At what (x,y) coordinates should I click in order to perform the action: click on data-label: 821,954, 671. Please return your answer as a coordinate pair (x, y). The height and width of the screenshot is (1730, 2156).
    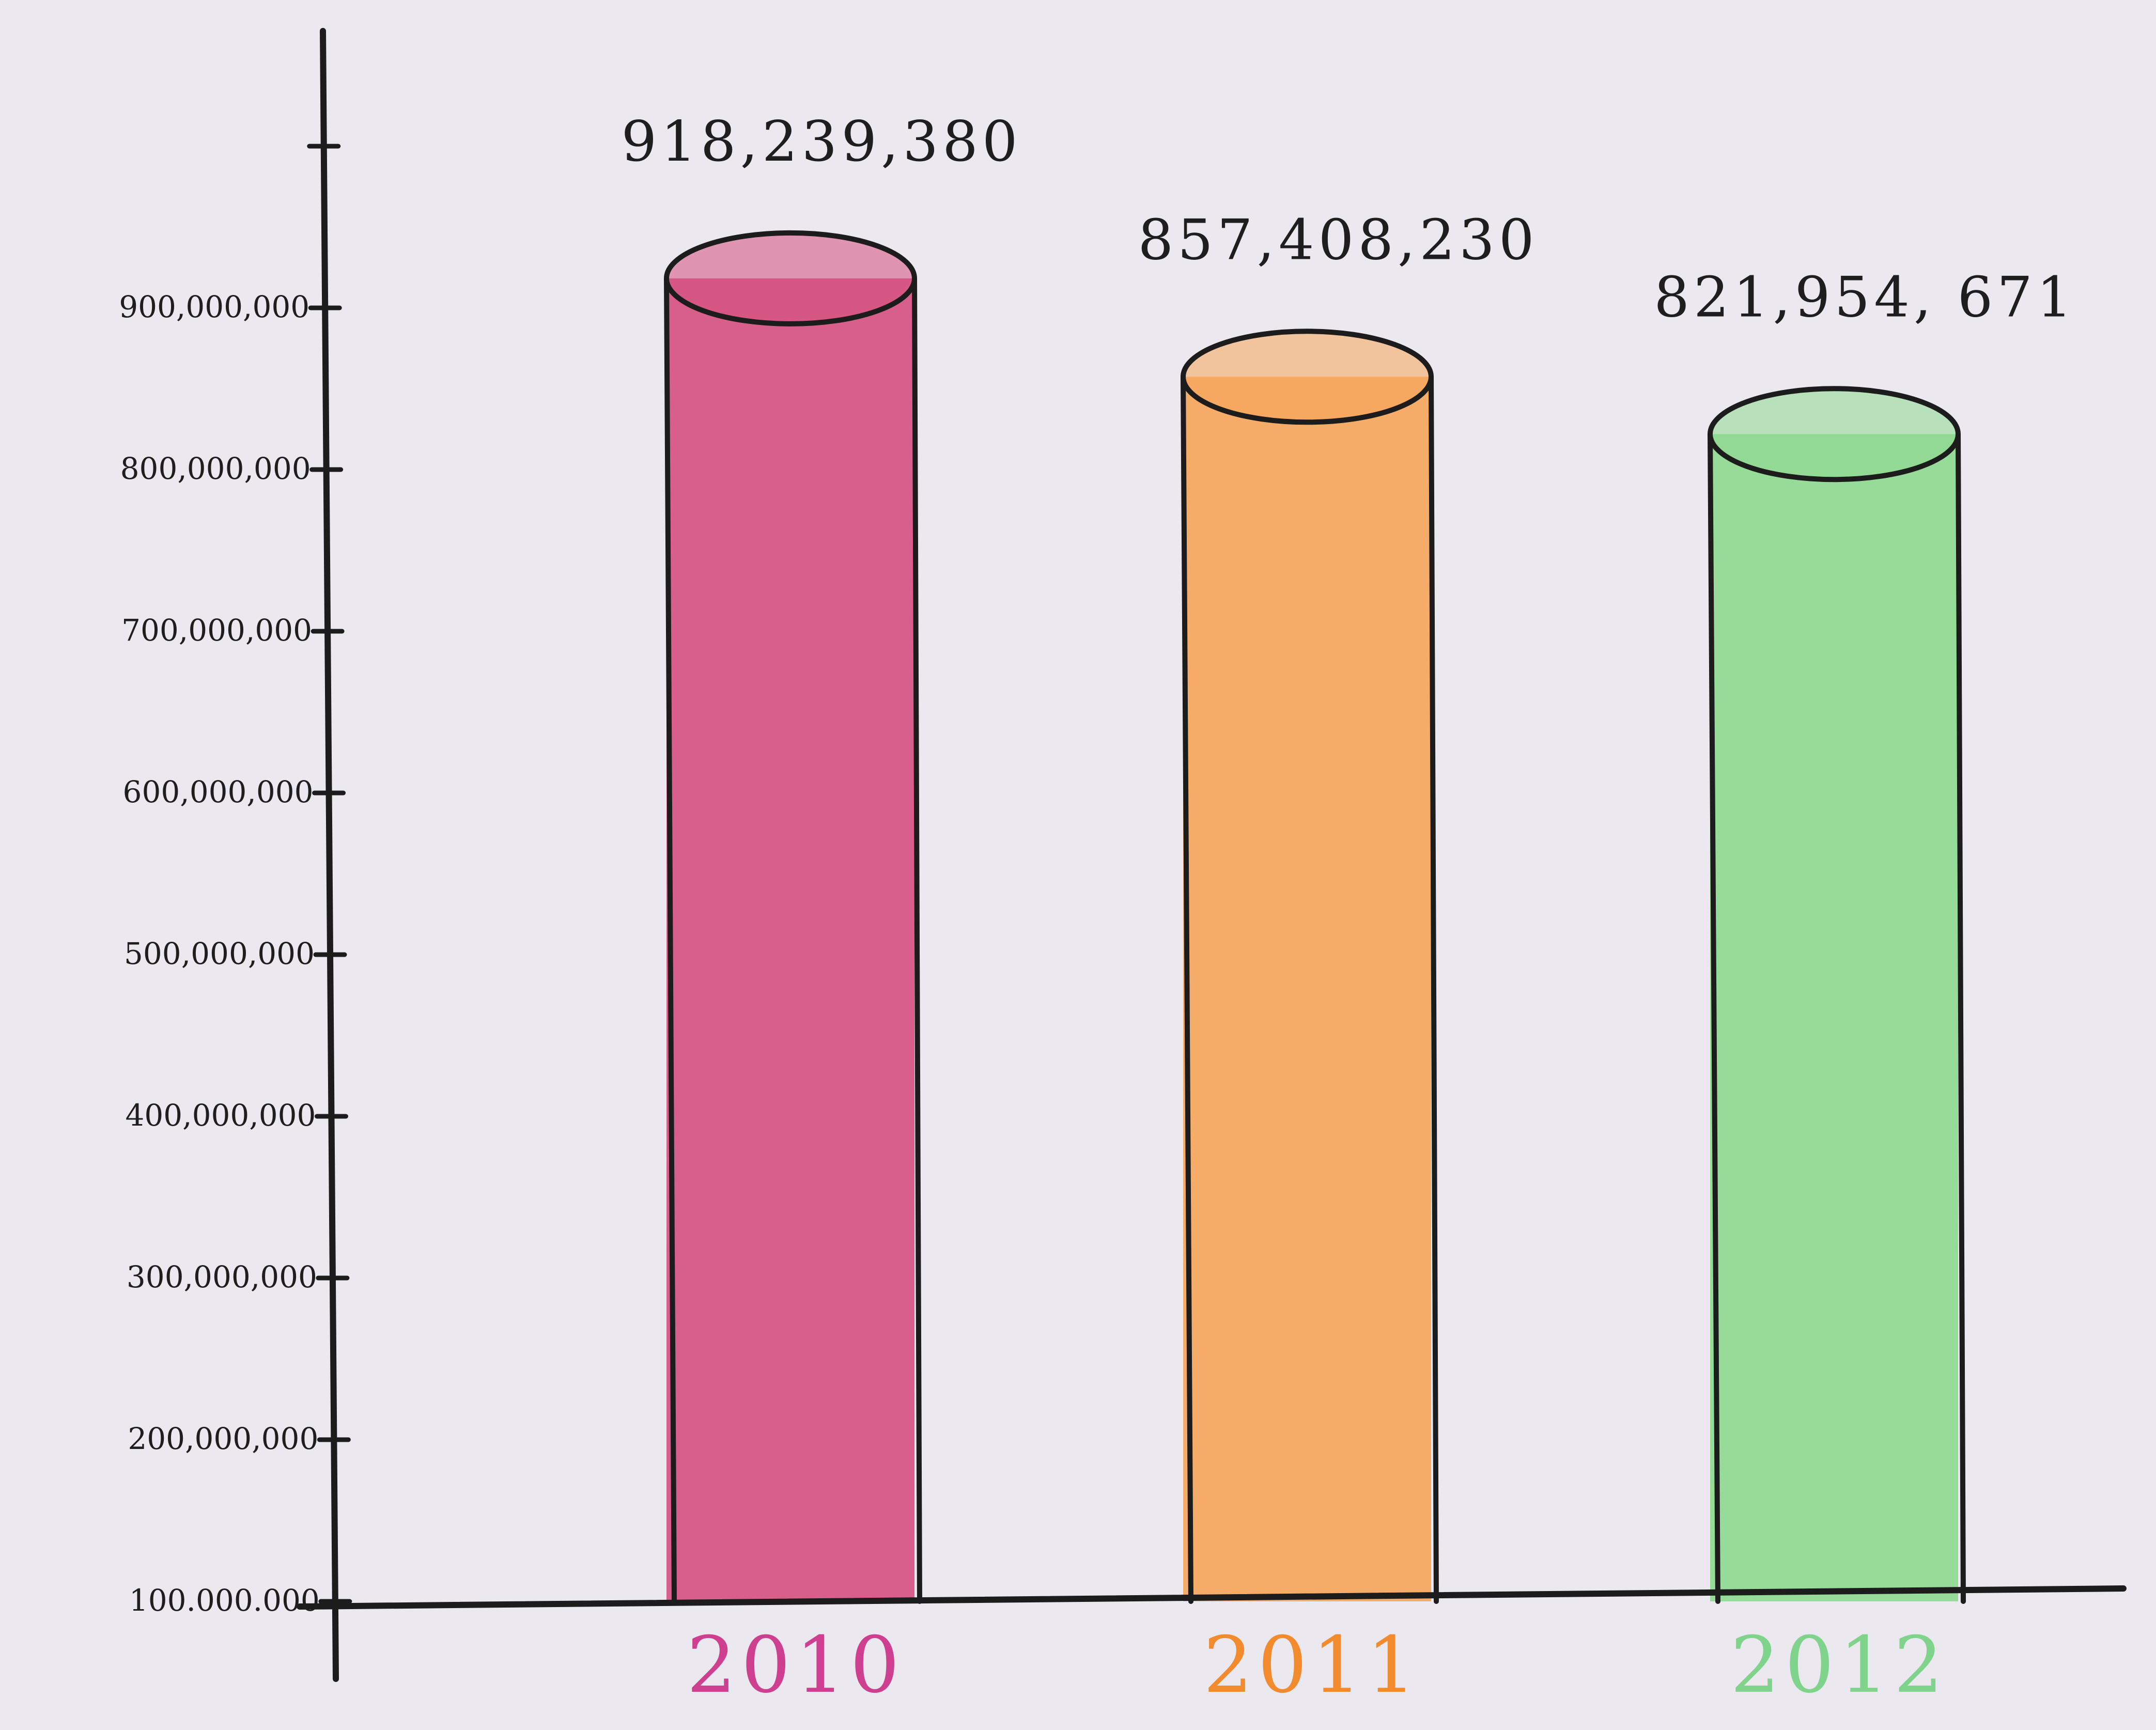
    Looking at the image, I should click on (1865, 297).